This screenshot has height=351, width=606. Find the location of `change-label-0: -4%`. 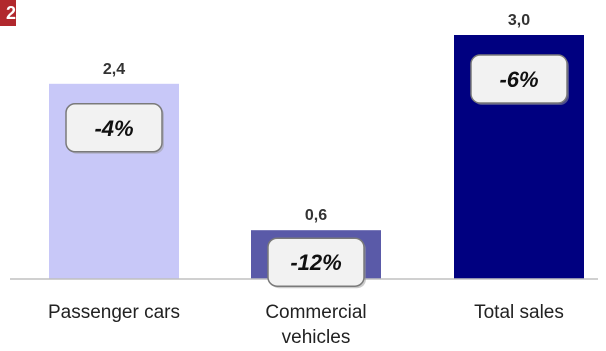

change-label-0: -4% is located at coordinates (113, 128).